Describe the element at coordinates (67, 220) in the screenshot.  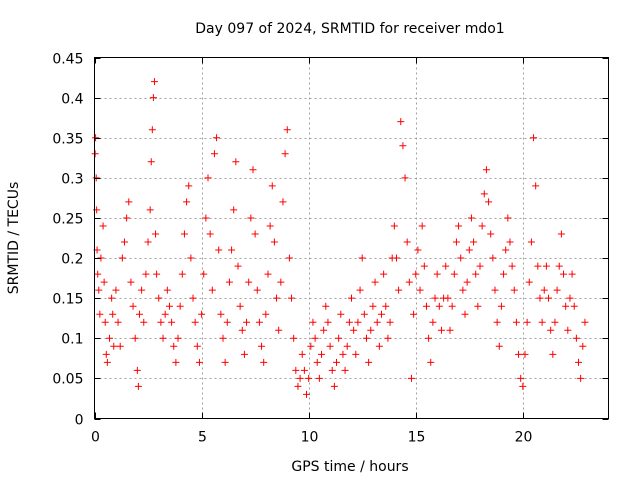
I see `y-tick-label: 0.25` at that location.